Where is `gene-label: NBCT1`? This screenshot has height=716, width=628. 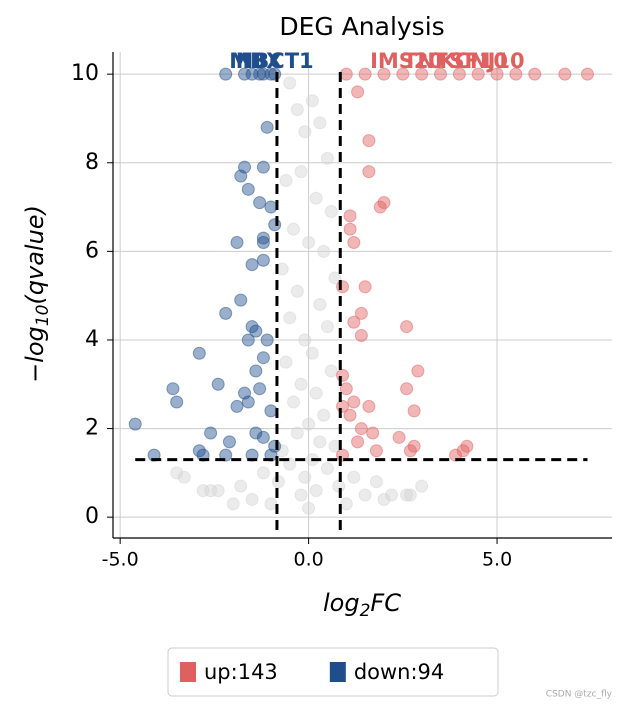 gene-label: NBCT1 is located at coordinates (275, 61).